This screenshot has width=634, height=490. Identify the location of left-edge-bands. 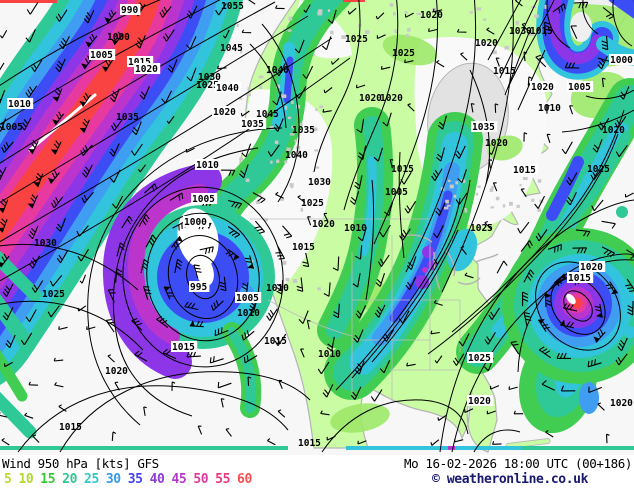
(21, 344).